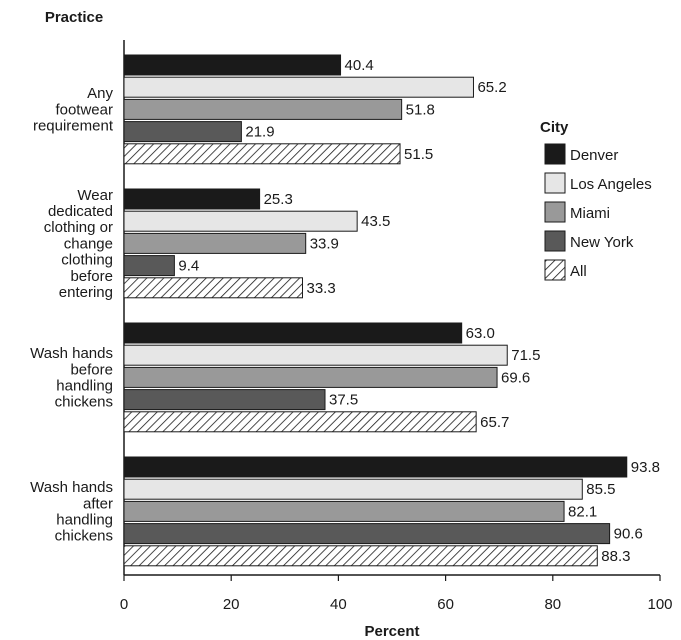  I want to click on data-label: 71.5, so click(525, 355).